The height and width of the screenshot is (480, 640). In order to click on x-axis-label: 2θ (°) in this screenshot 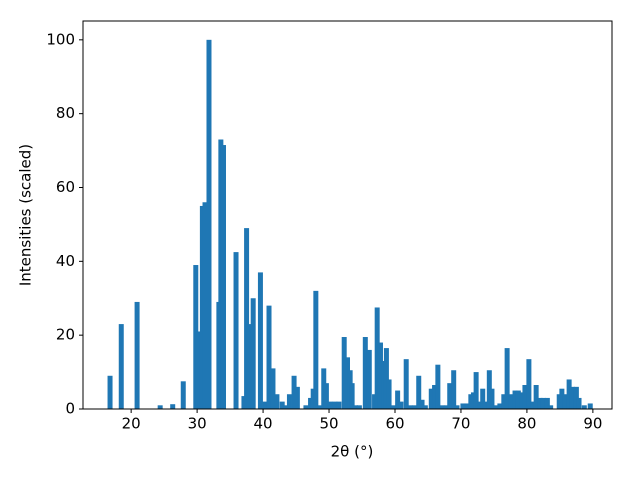, I will do `click(352, 452)`.